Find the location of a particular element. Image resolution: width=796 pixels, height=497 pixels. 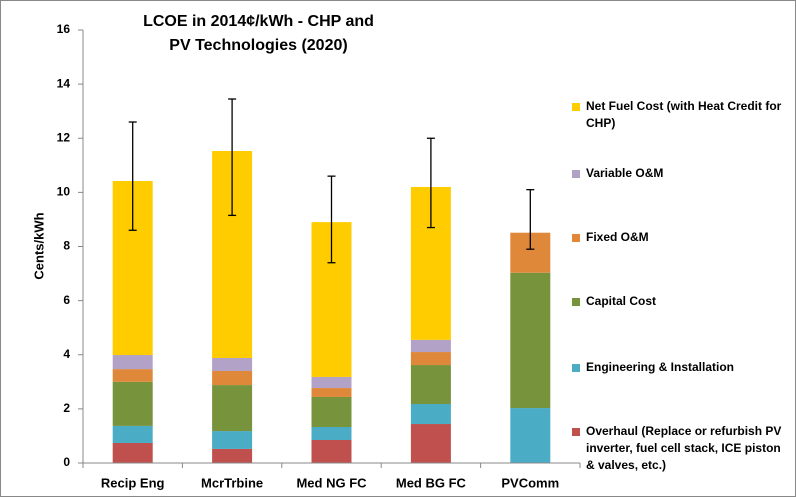

y-tick-label: 14 is located at coordinates (64, 83).